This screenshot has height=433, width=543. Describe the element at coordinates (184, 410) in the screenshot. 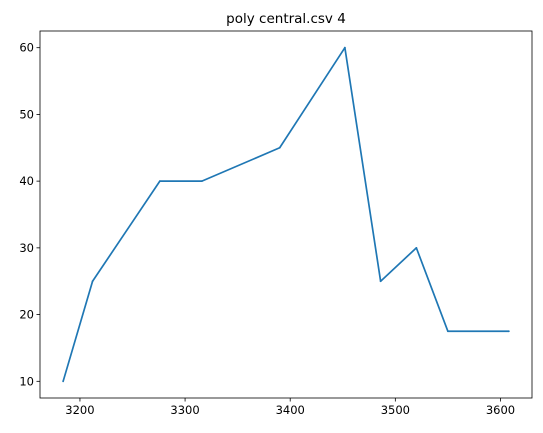

I see `x-tick-label: 3300` at that location.